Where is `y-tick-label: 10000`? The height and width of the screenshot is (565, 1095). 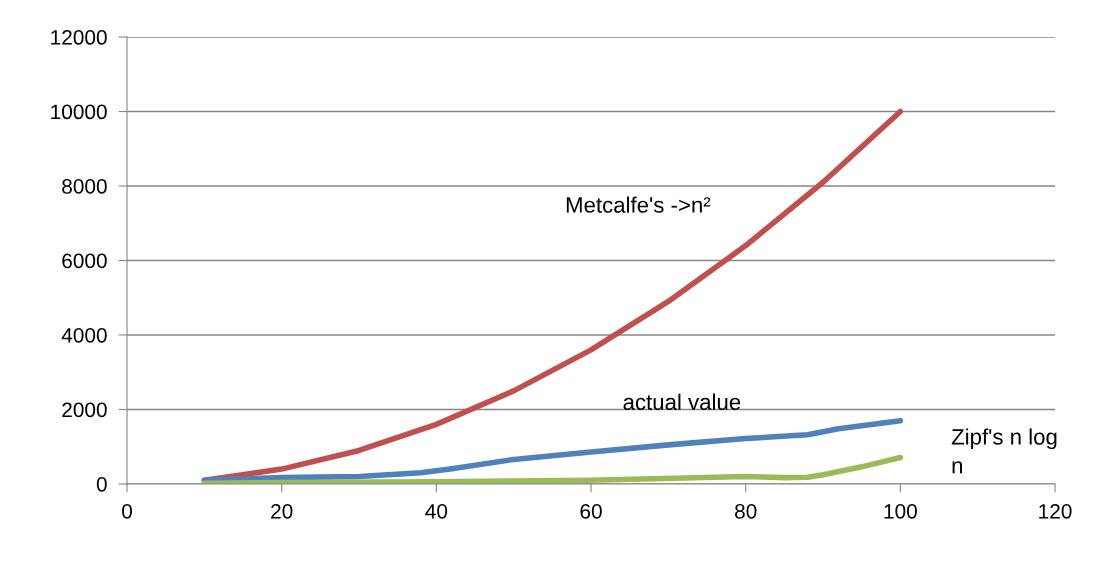 y-tick-label: 10000 is located at coordinates (79, 112).